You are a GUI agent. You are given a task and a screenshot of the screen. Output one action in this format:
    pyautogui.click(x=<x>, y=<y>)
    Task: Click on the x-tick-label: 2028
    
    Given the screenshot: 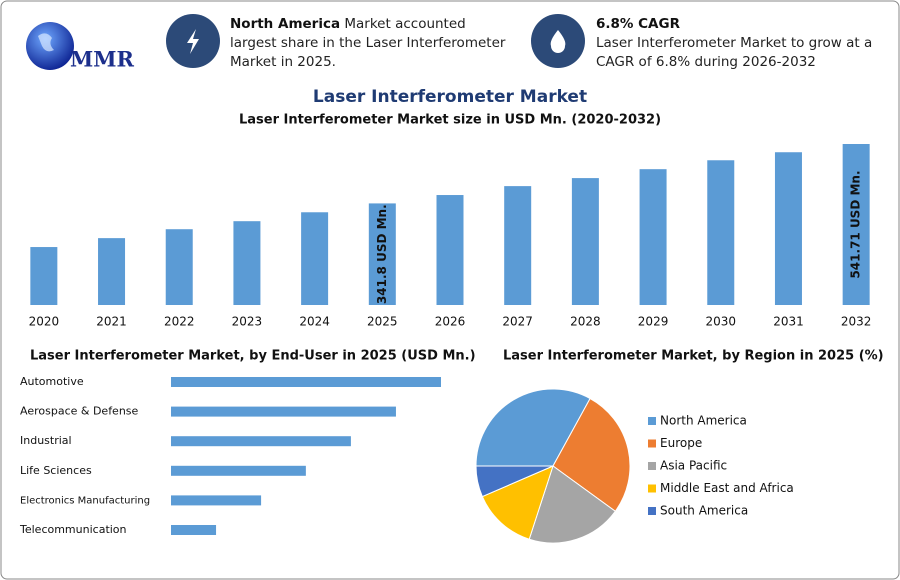 What is the action you would take?
    pyautogui.click(x=585, y=322)
    